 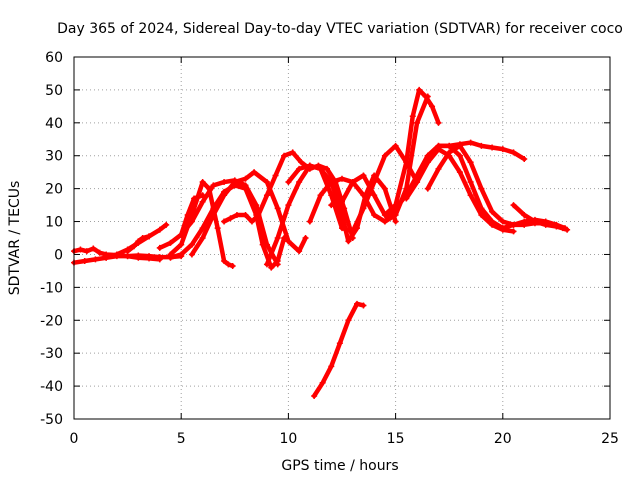 What do you see at coordinates (331, 215) in the screenshot?
I see `series-s11` at bounding box center [331, 215].